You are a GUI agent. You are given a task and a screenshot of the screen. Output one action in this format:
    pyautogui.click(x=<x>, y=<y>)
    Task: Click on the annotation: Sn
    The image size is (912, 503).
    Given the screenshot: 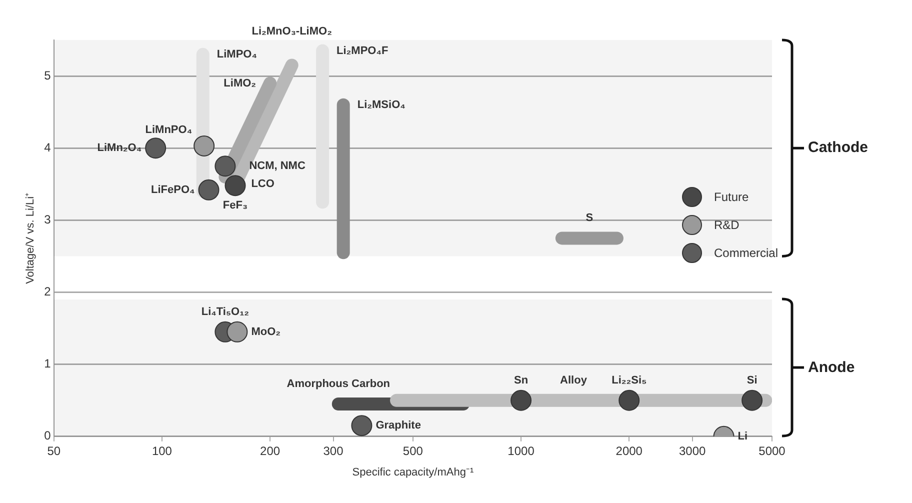 What is the action you would take?
    pyautogui.click(x=521, y=380)
    